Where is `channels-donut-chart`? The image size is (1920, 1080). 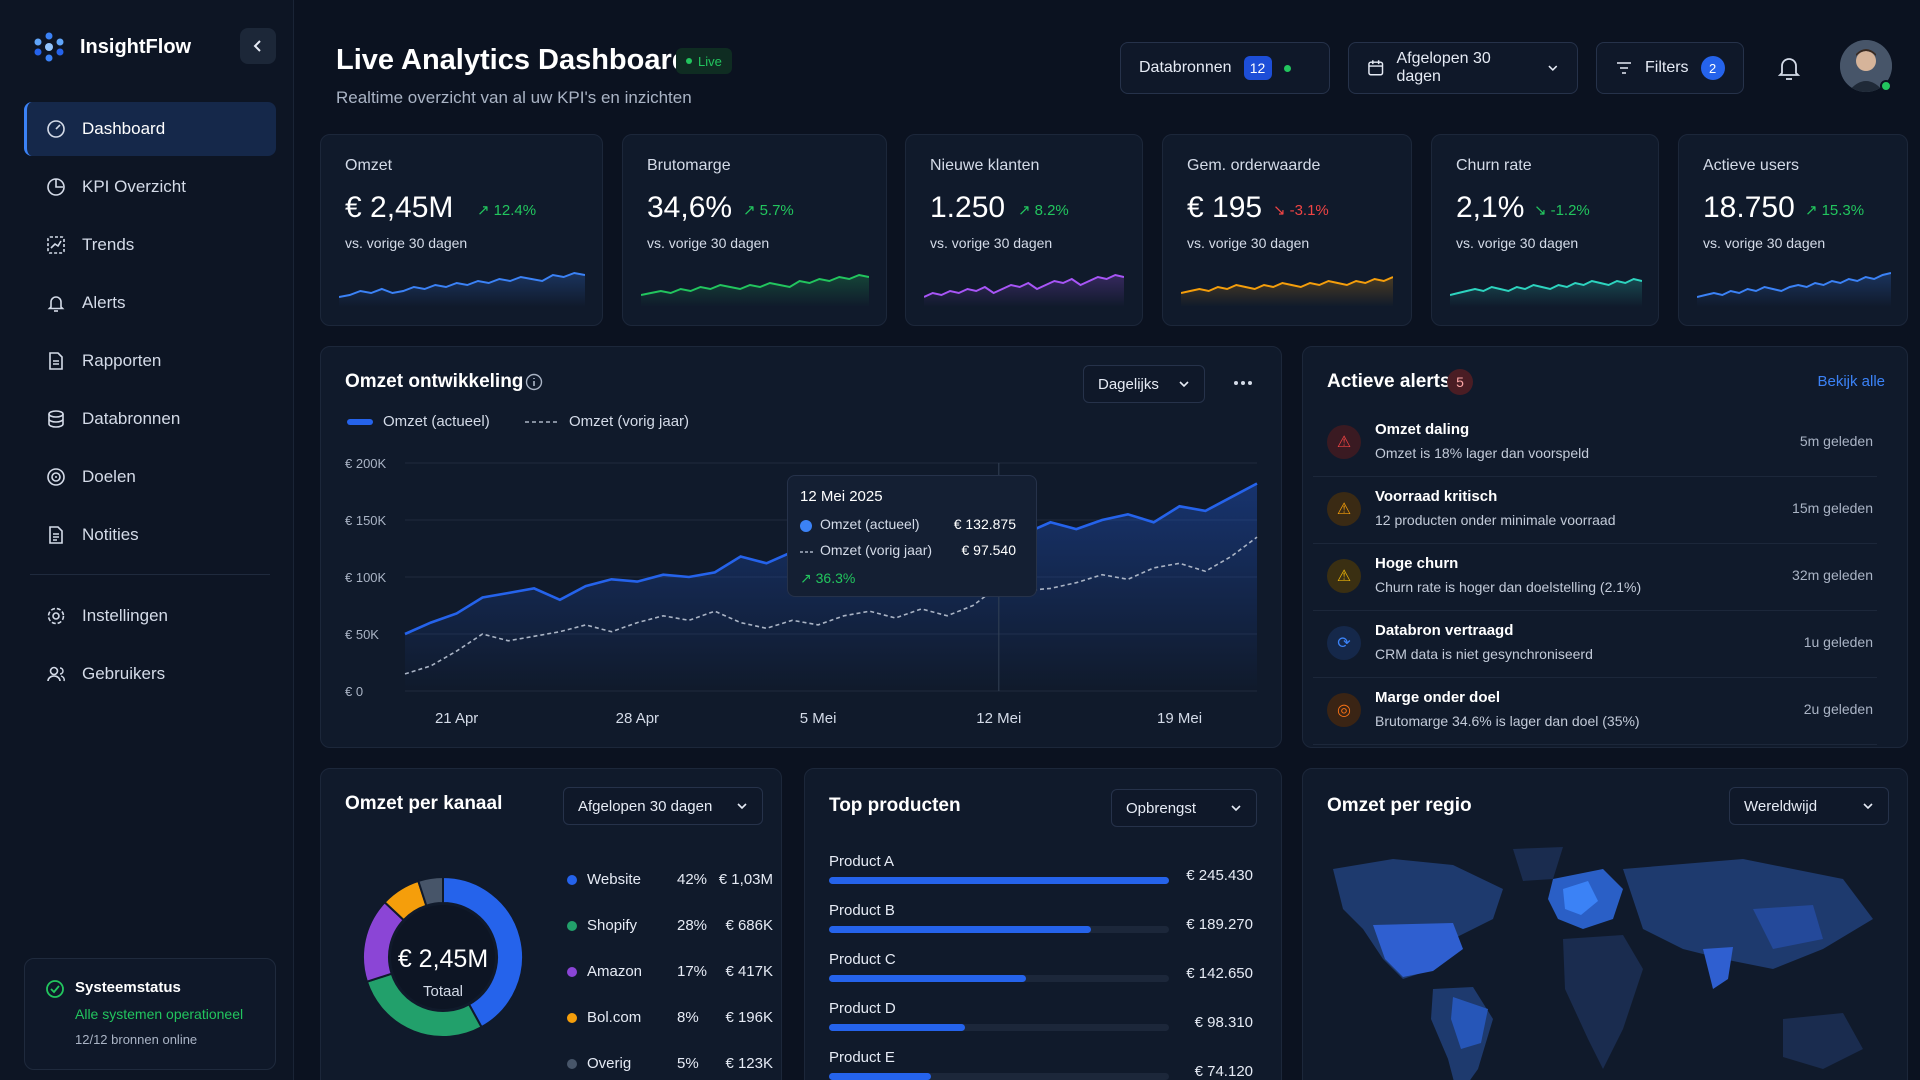 channels-donut-chart is located at coordinates (443, 957).